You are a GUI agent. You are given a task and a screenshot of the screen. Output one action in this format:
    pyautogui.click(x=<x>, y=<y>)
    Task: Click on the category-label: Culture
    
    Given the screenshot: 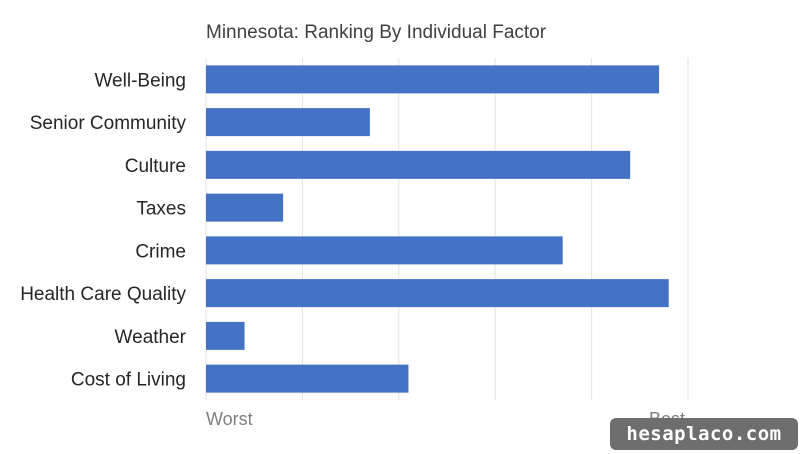 What is the action you would take?
    pyautogui.click(x=155, y=166)
    